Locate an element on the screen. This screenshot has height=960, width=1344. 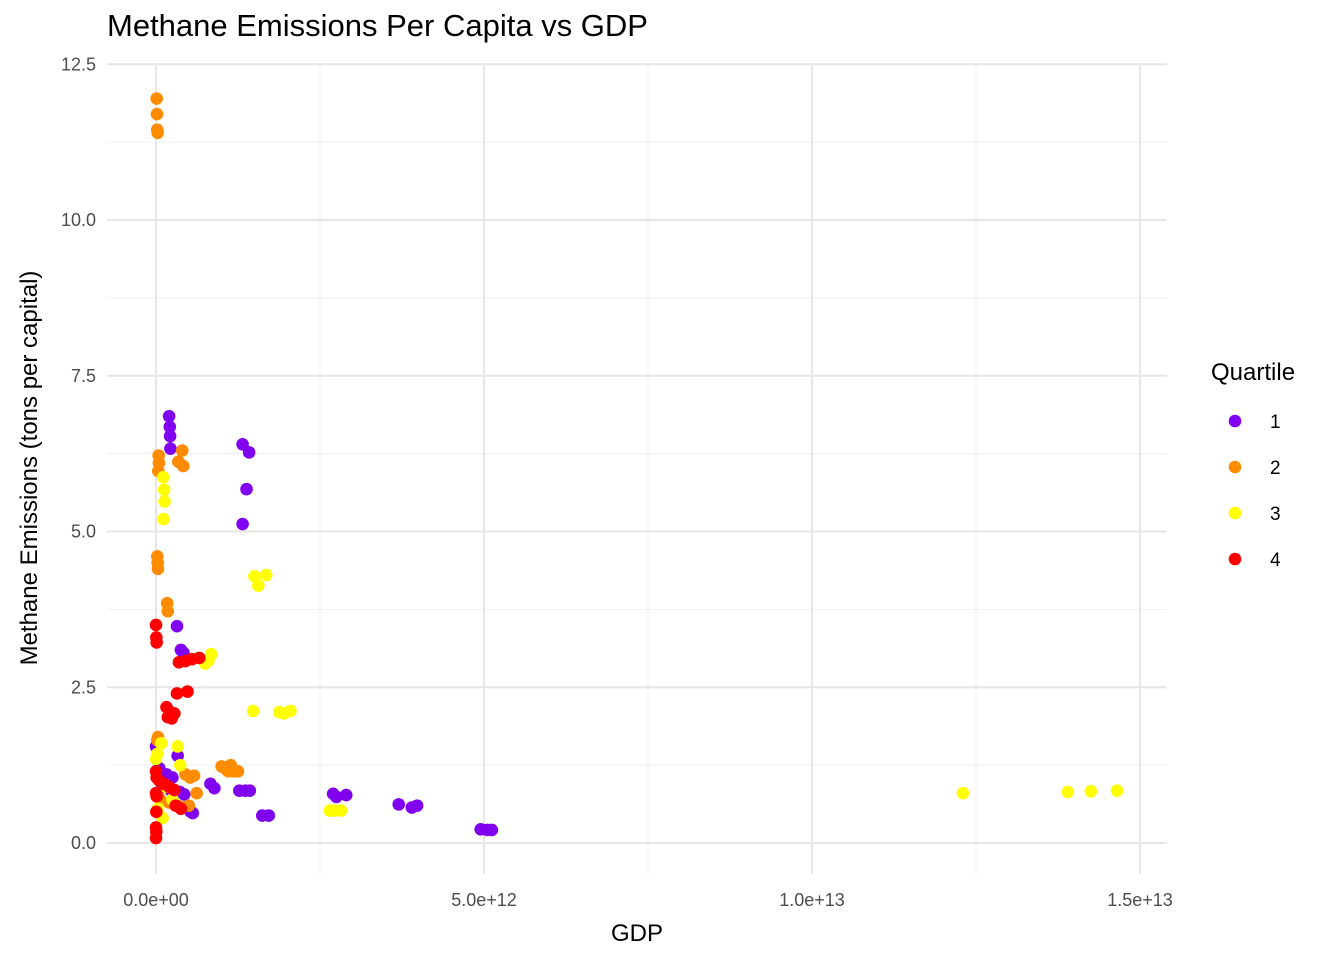
x-tick-label: 1.0e+13 is located at coordinates (812, 900).